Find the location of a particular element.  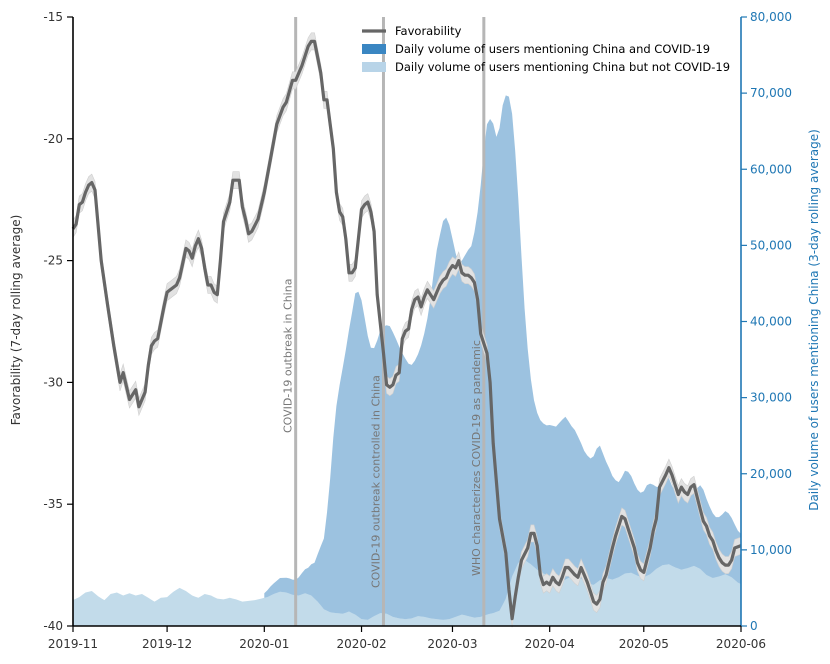

right-tick-label: 80,000 is located at coordinates (771, 17).